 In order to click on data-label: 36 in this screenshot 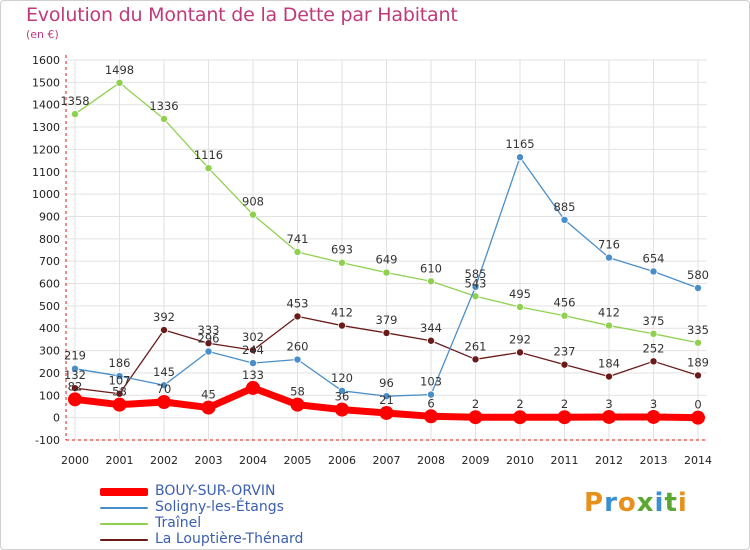, I will do `click(342, 397)`.